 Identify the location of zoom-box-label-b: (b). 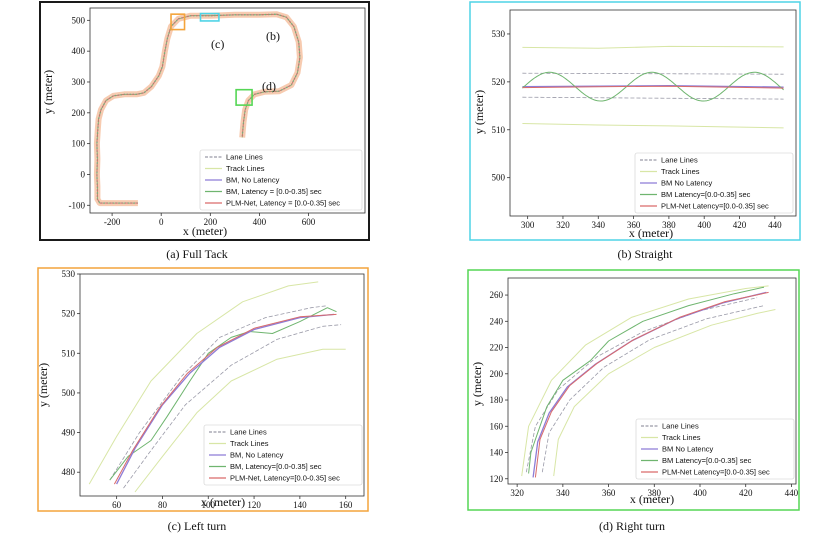
(273, 36).